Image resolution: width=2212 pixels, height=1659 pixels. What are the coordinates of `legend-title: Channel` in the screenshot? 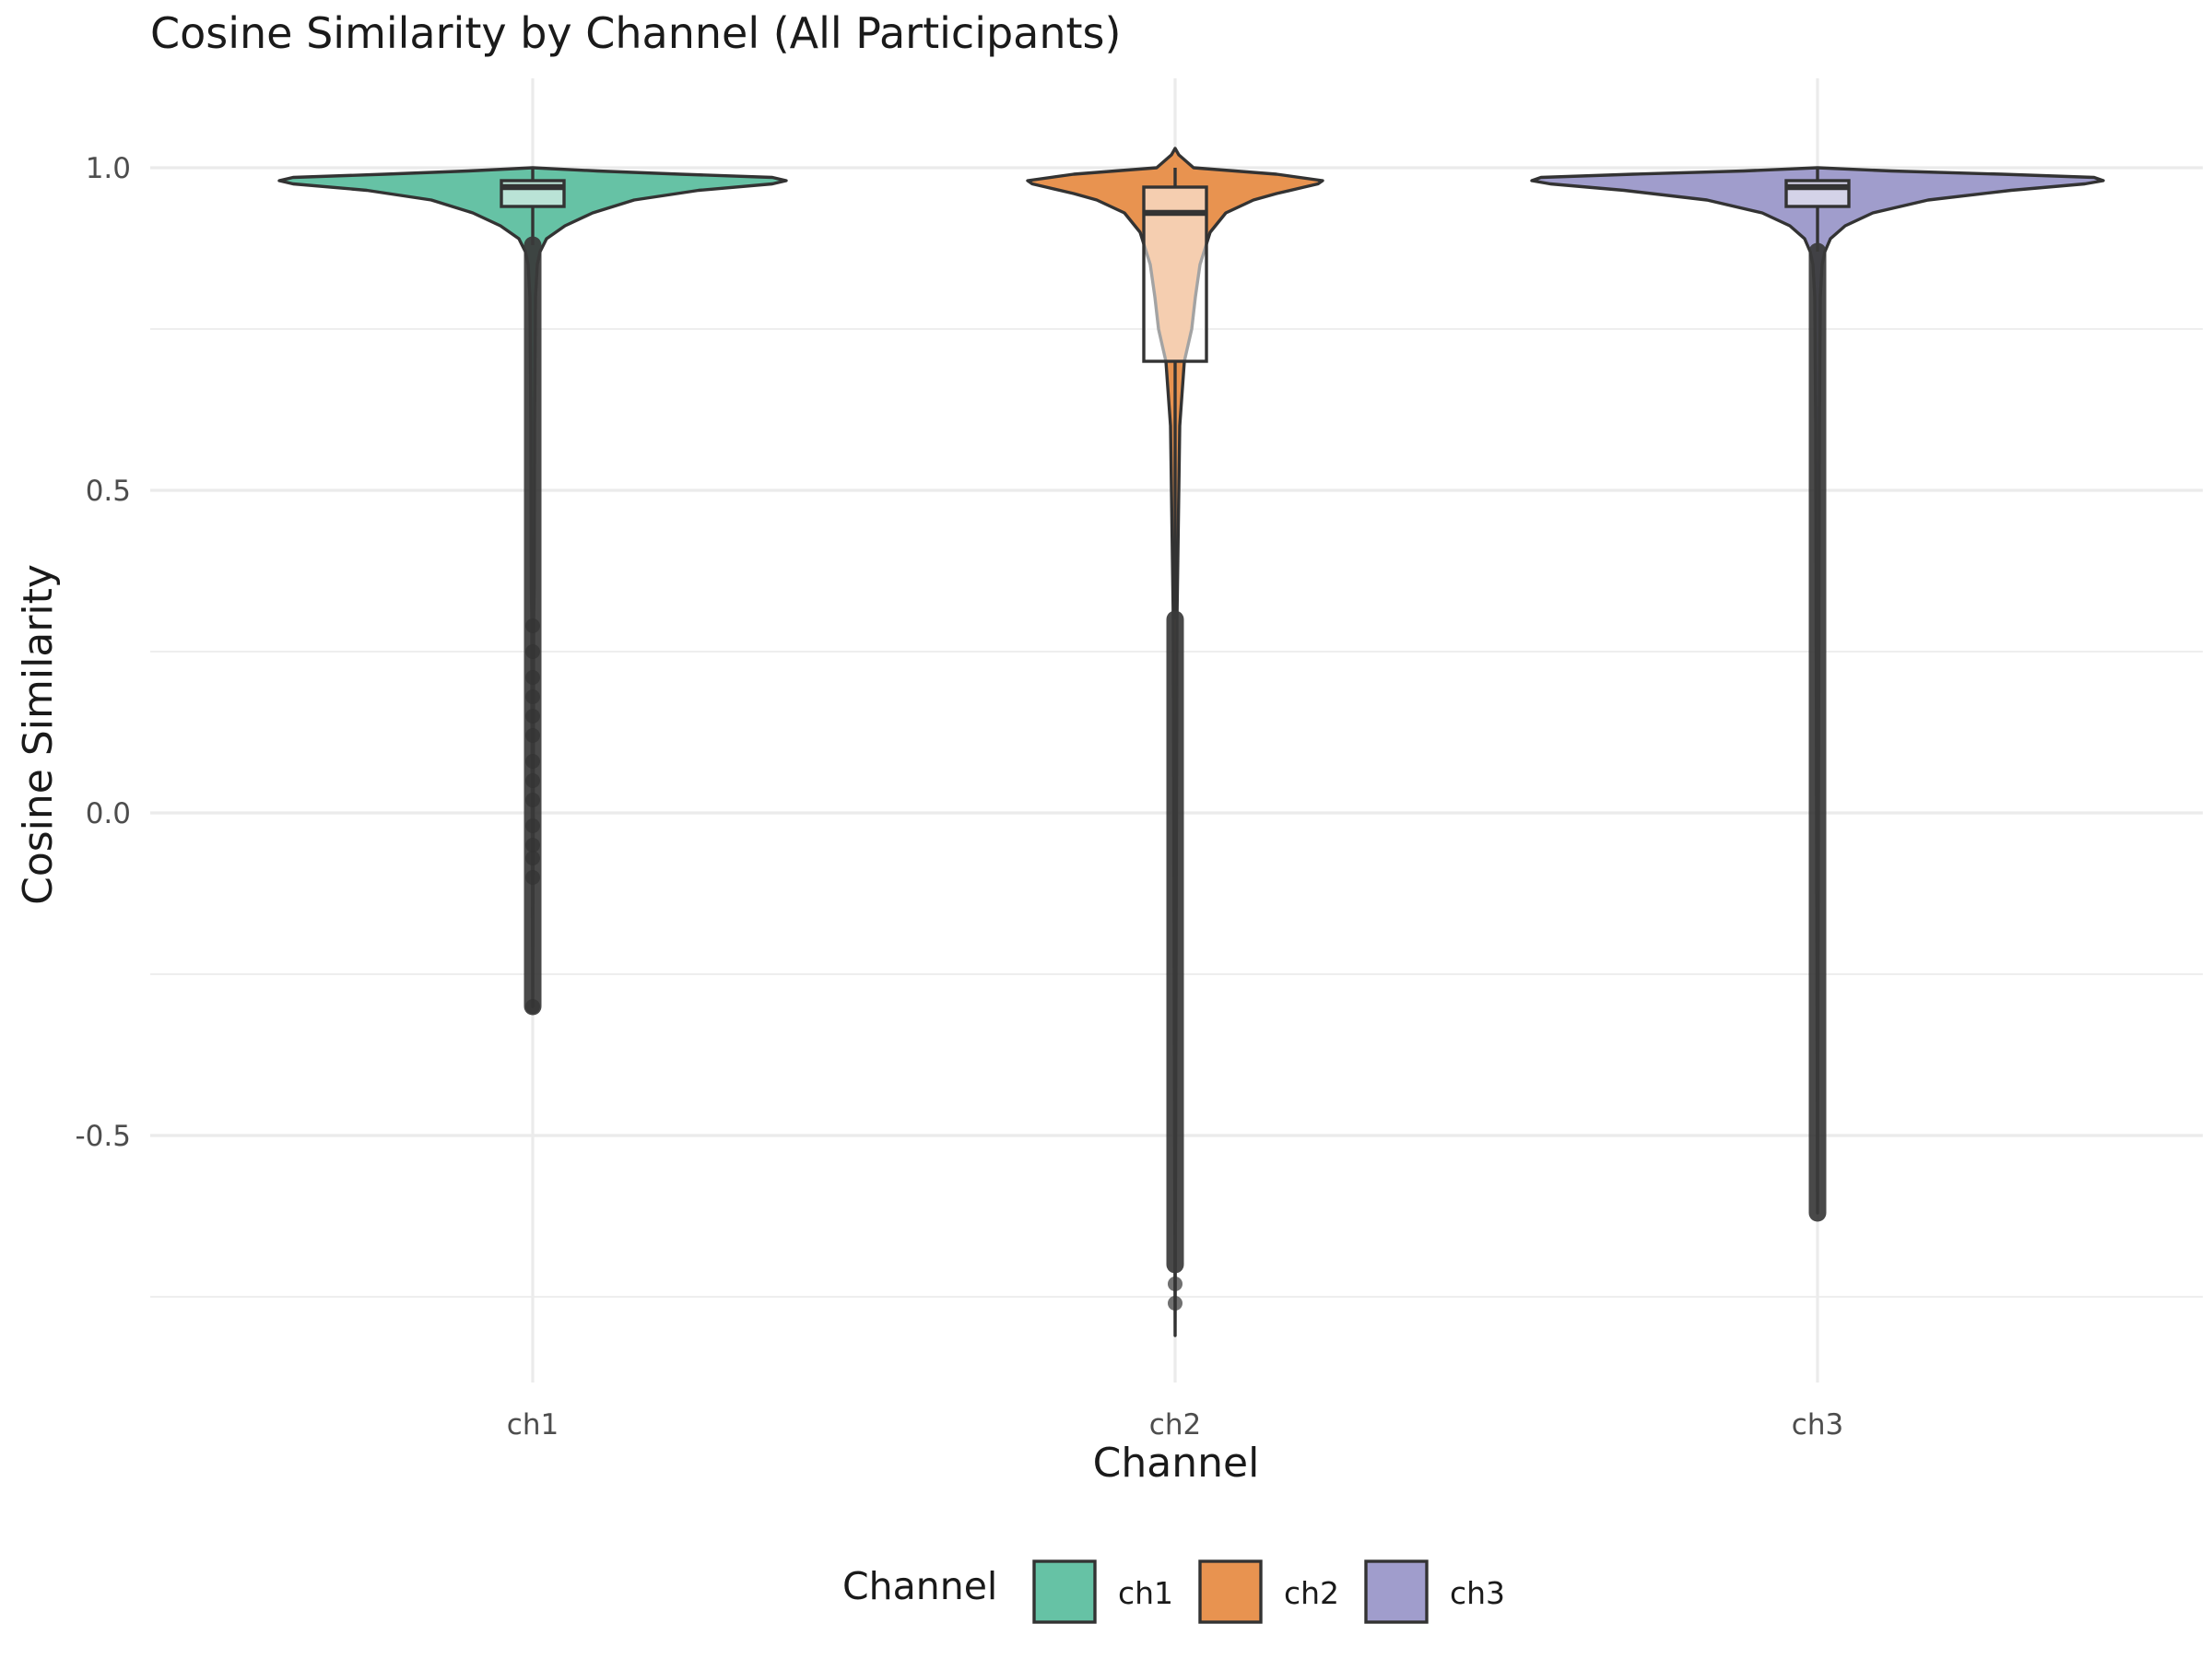 It's located at (919, 1586).